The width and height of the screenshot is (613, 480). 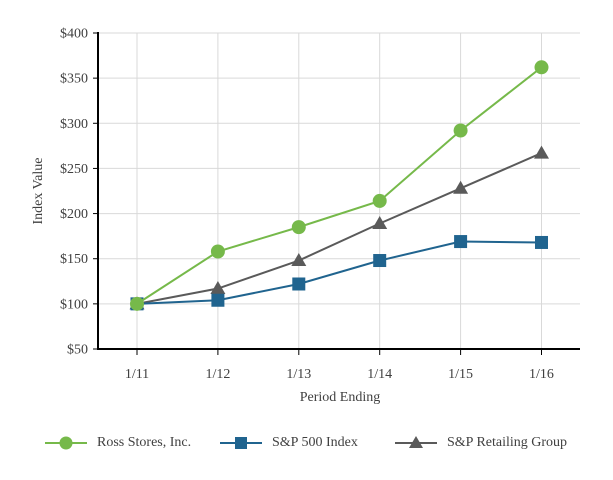 I want to click on x-axis-title: Period Ending, so click(x=340, y=397).